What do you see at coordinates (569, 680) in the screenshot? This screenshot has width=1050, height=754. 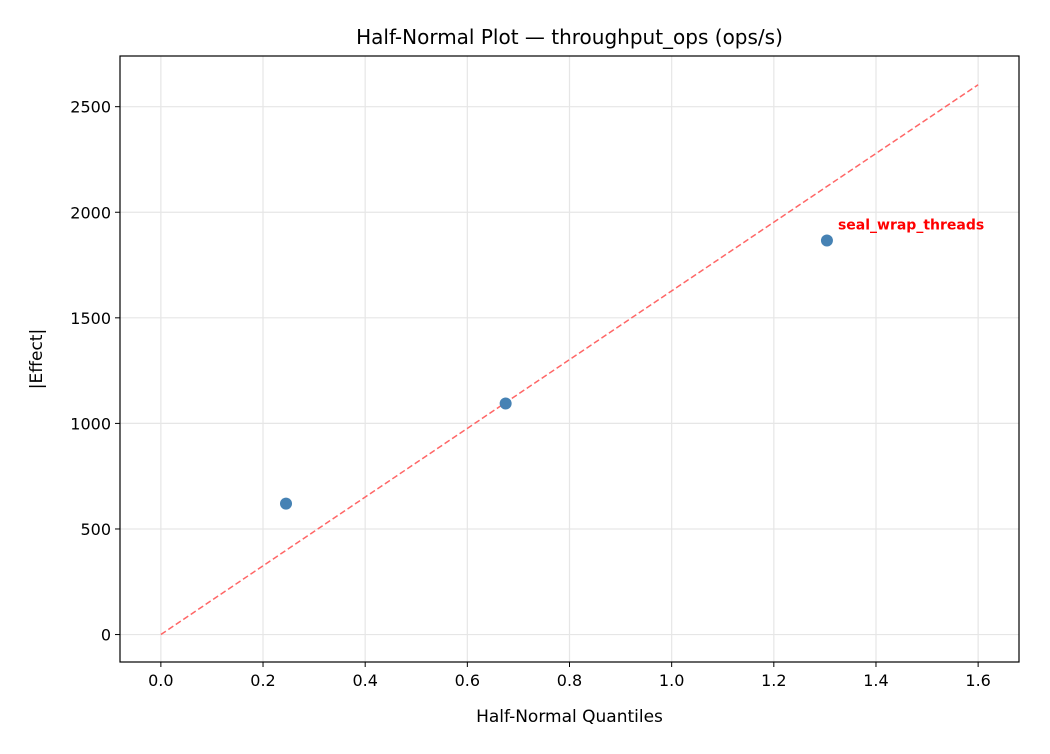 I see `x-tick-label: 0.8` at bounding box center [569, 680].